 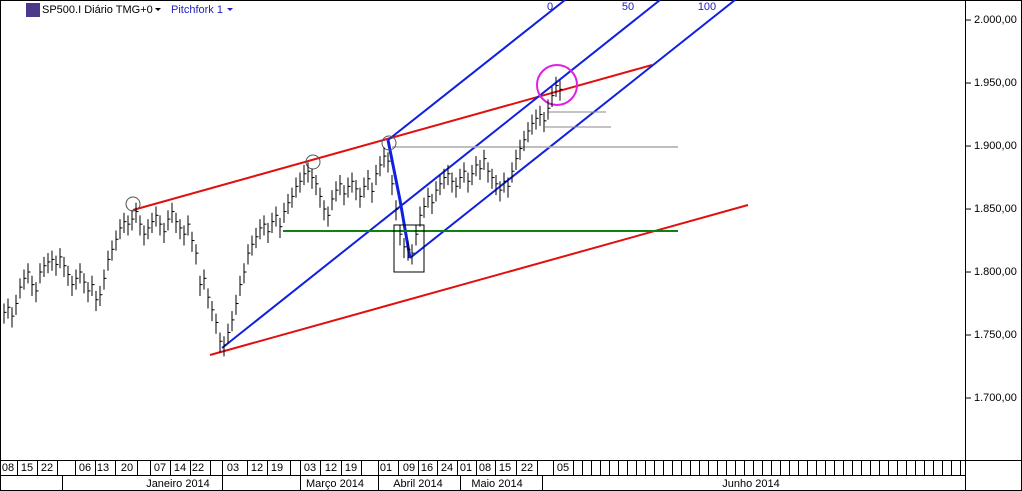 What do you see at coordinates (550, 7) in the screenshot?
I see `pitchfork-level: 0` at bounding box center [550, 7].